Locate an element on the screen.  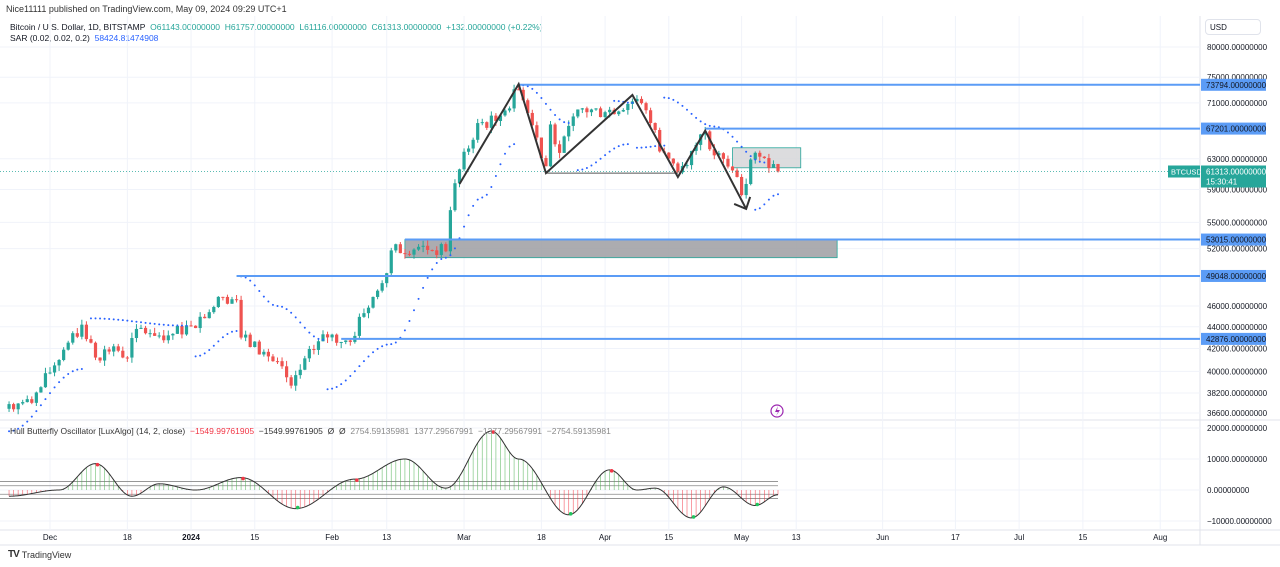
footer-brand-label: TradingView is located at coordinates (46, 554).